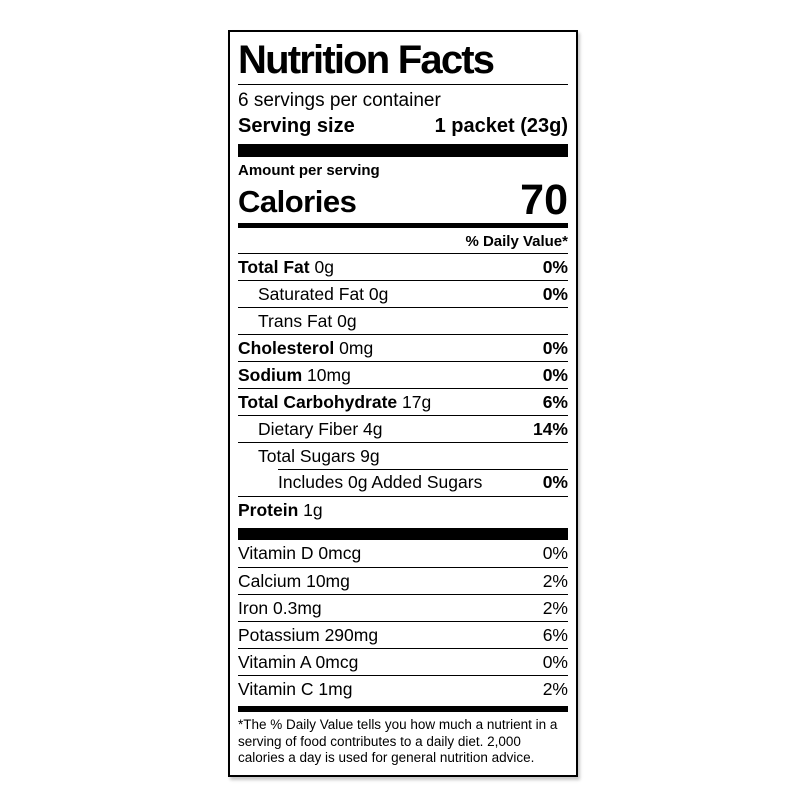  Describe the element at coordinates (270, 580) in the screenshot. I see `nutrient-name: Calcium` at that location.